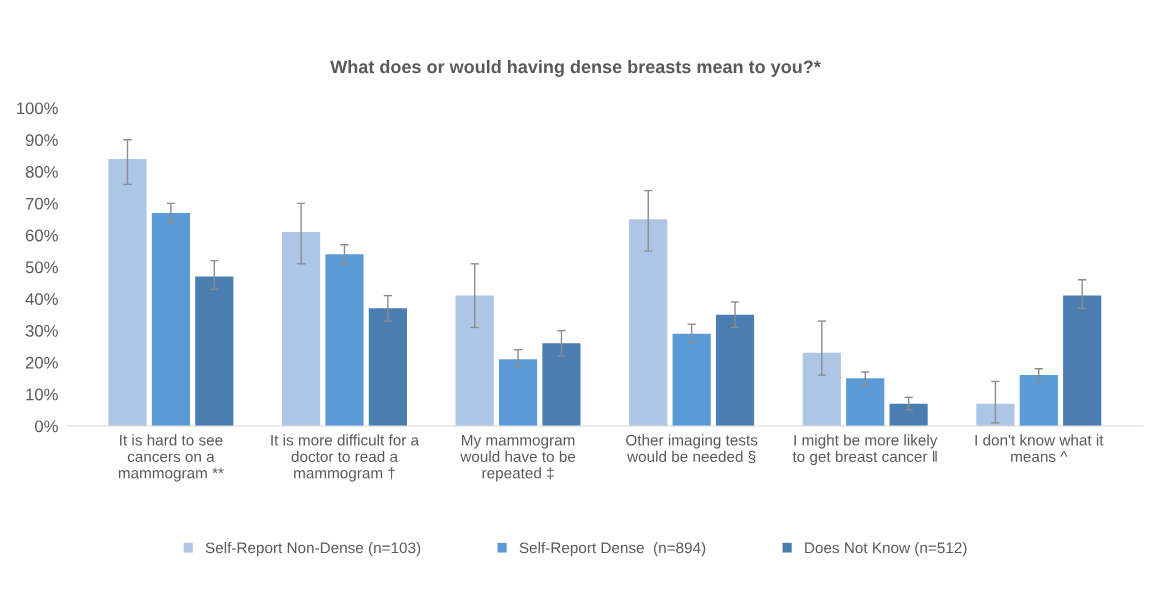  I want to click on y-tick-label: 10%, so click(42, 394).